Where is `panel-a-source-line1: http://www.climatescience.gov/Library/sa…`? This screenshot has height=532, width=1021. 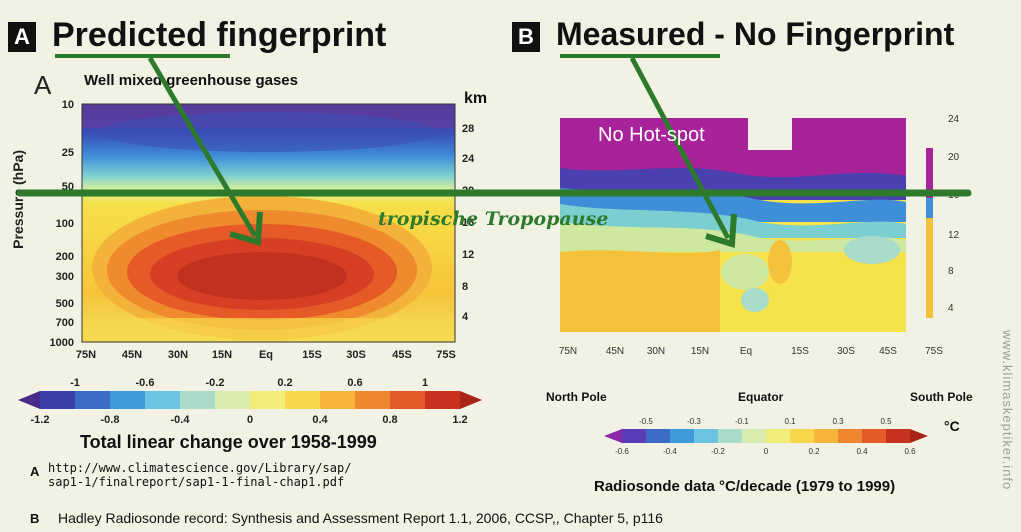 panel-a-source-line1: http://www.climatescience.gov/Library/sa… is located at coordinates (200, 468).